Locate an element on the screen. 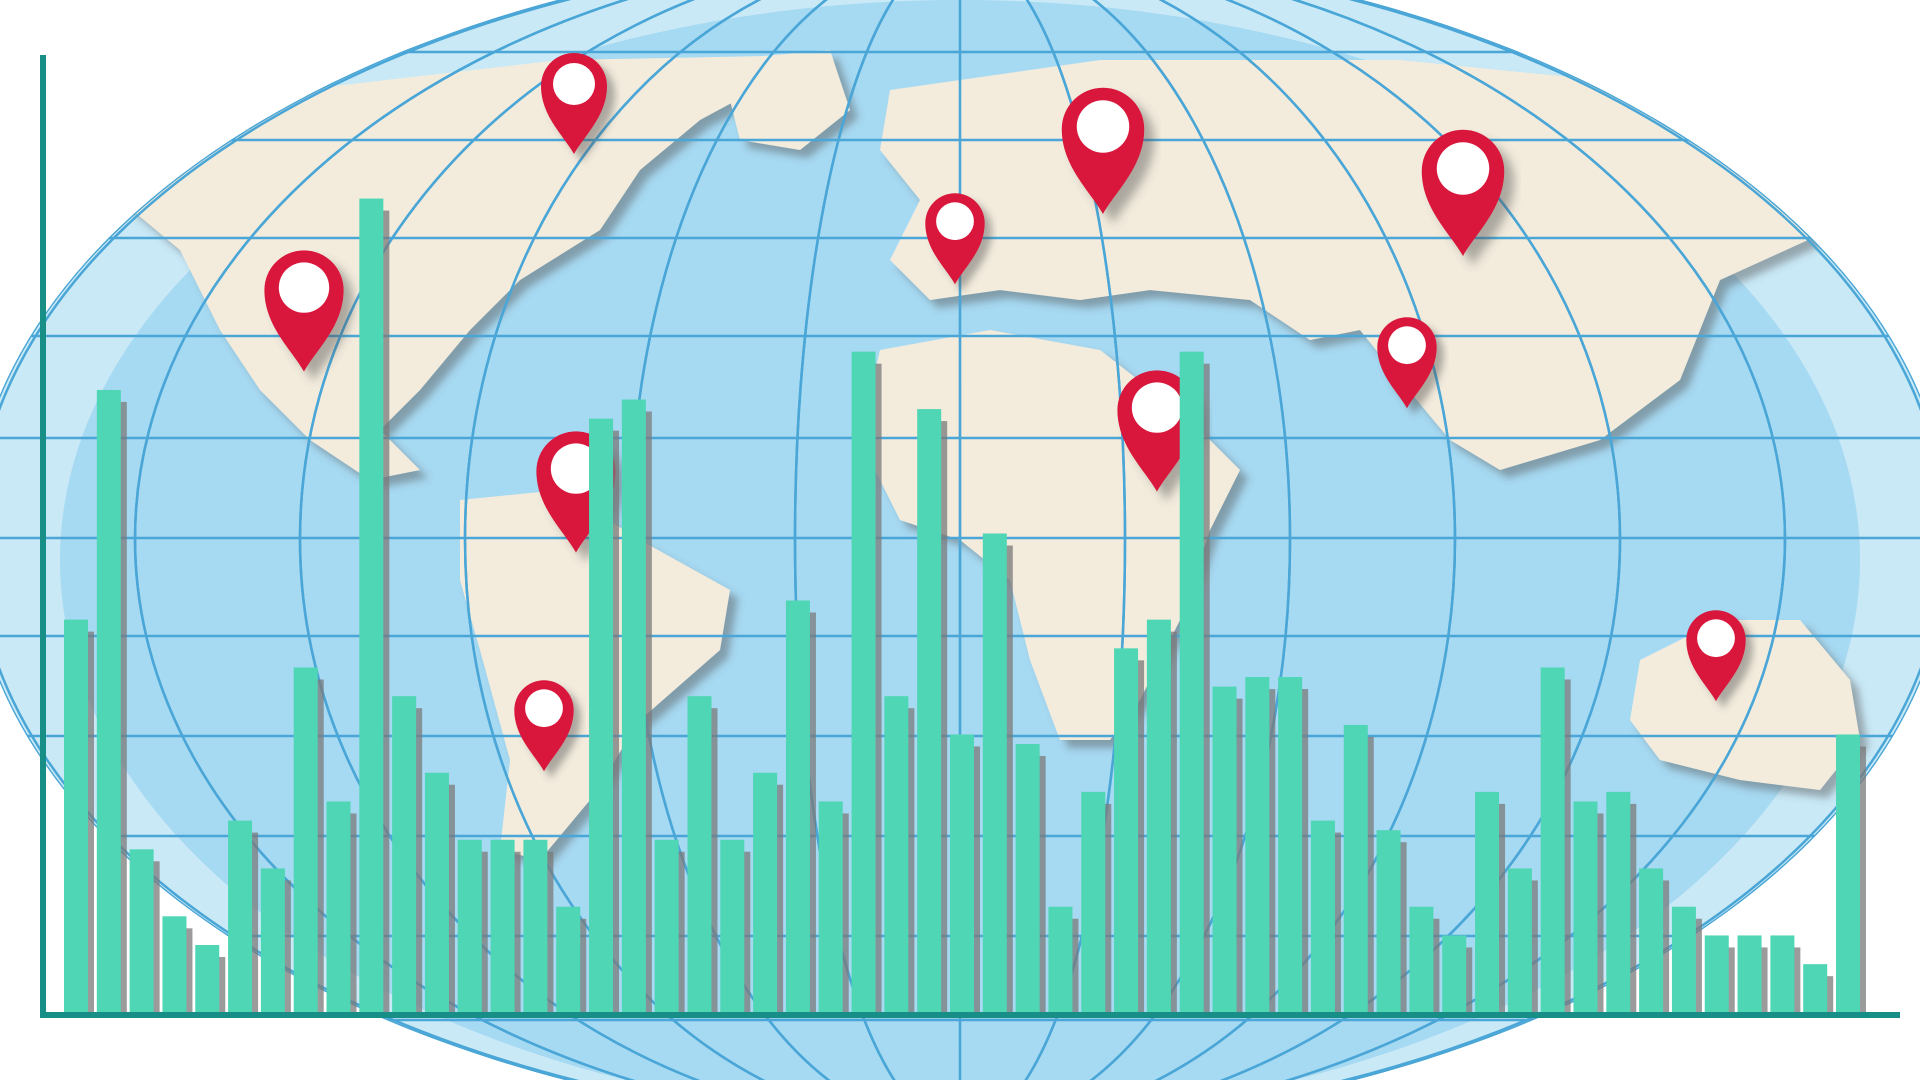 This screenshot has height=1080, width=1920. australia is located at coordinates (1745, 705).